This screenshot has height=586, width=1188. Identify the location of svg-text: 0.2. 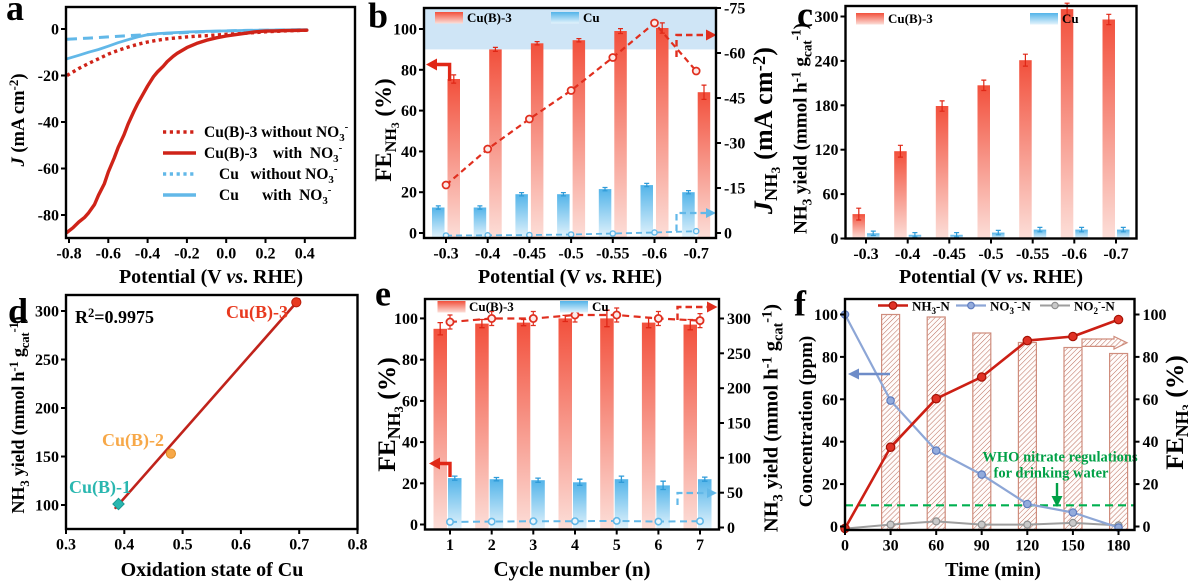
(266, 254).